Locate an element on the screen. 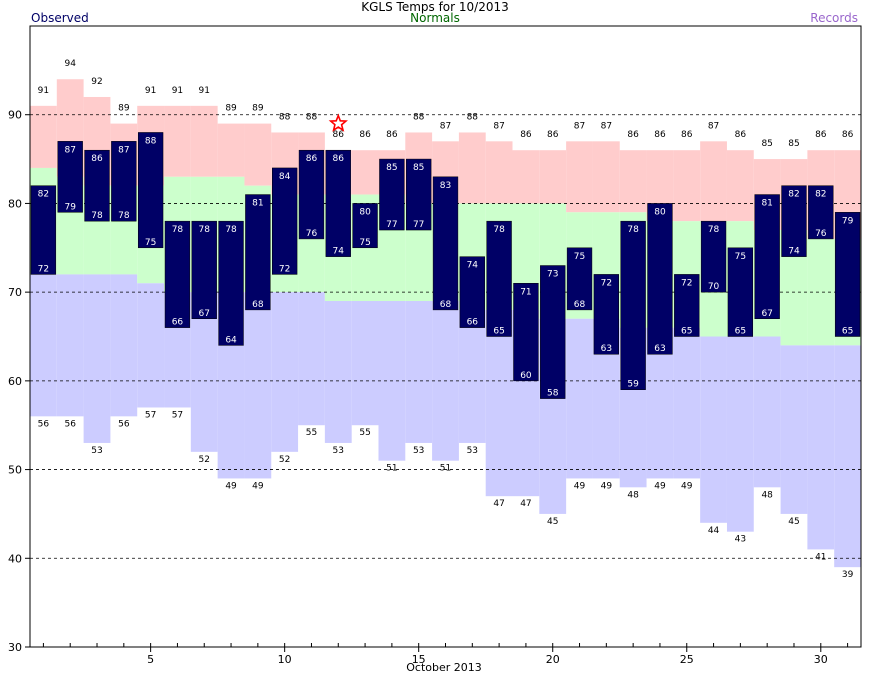 Image resolution: width=870 pixels, height=676 pixels. record-low-label: 55 is located at coordinates (364, 433).